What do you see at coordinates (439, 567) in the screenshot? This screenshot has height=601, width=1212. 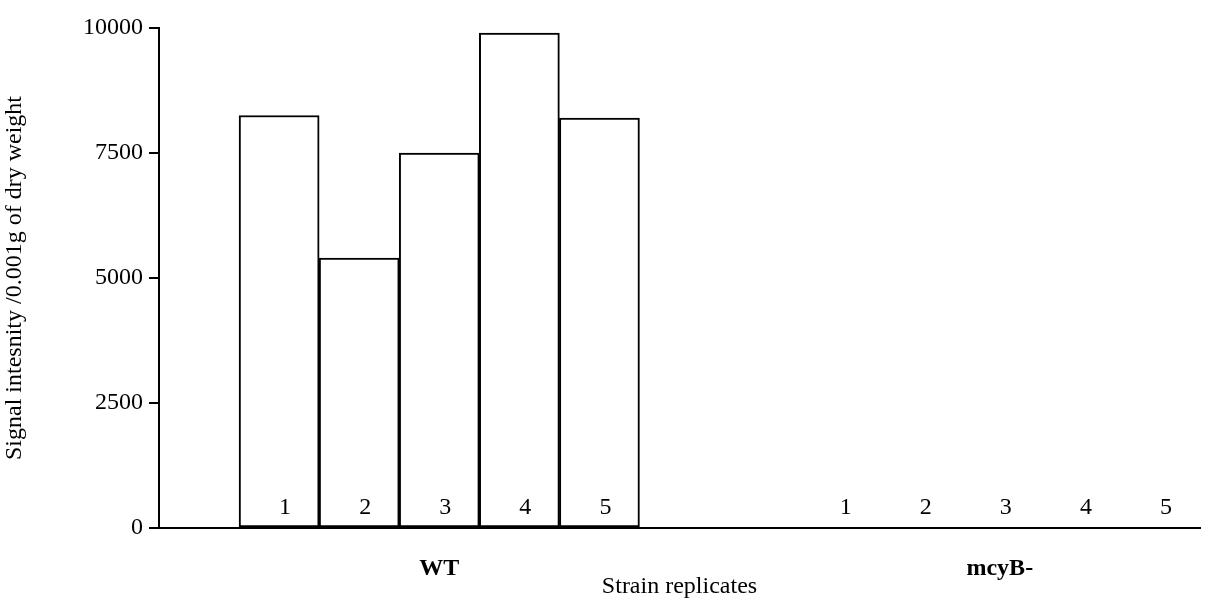 I see `text: WT` at bounding box center [439, 567].